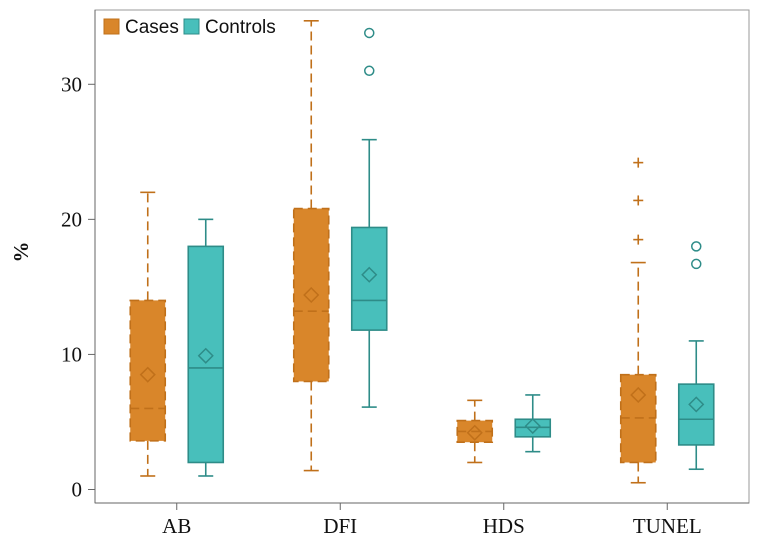 Image resolution: width=758 pixels, height=539 pixels. What do you see at coordinates (71, 84) in the screenshot?
I see `y-tick-label-30: 30` at bounding box center [71, 84].